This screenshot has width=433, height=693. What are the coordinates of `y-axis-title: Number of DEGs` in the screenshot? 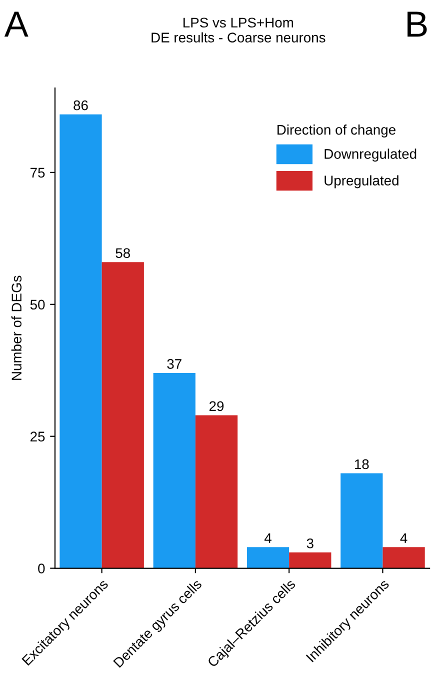 It's located at (16, 328).